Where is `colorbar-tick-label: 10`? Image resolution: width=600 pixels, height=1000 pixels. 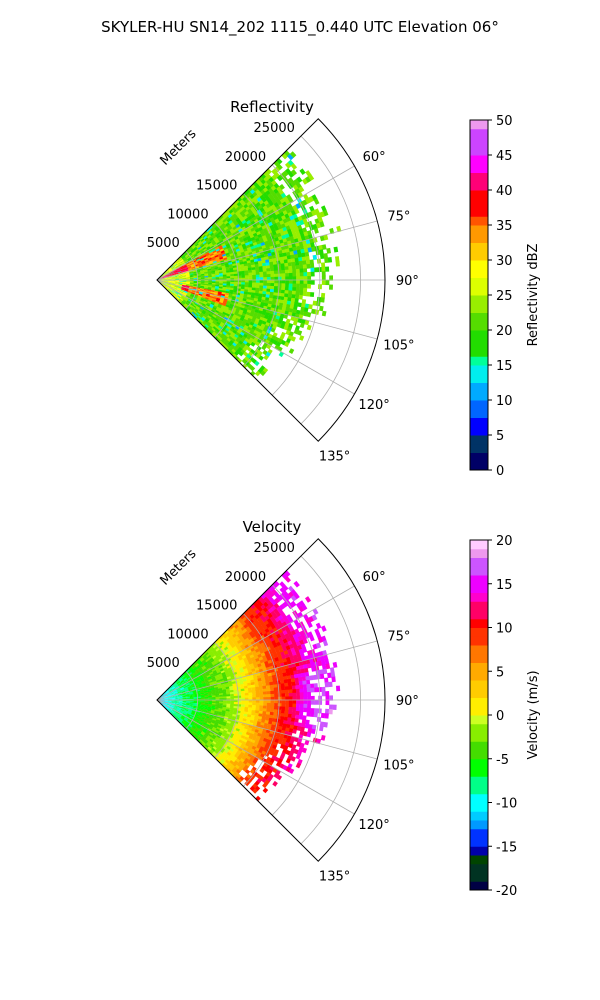
colorbar-tick-label: 10 is located at coordinates (504, 401).